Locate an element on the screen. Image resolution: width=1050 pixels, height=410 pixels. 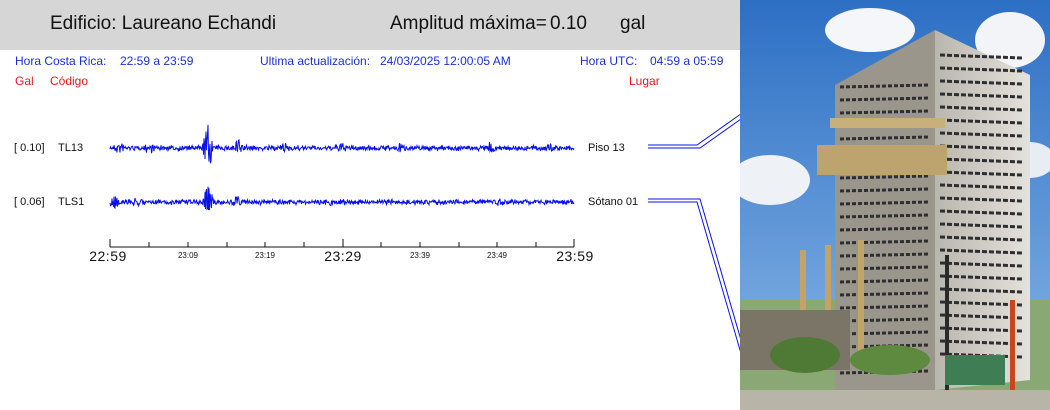
trace-1-place: Piso 13 is located at coordinates (606, 148).